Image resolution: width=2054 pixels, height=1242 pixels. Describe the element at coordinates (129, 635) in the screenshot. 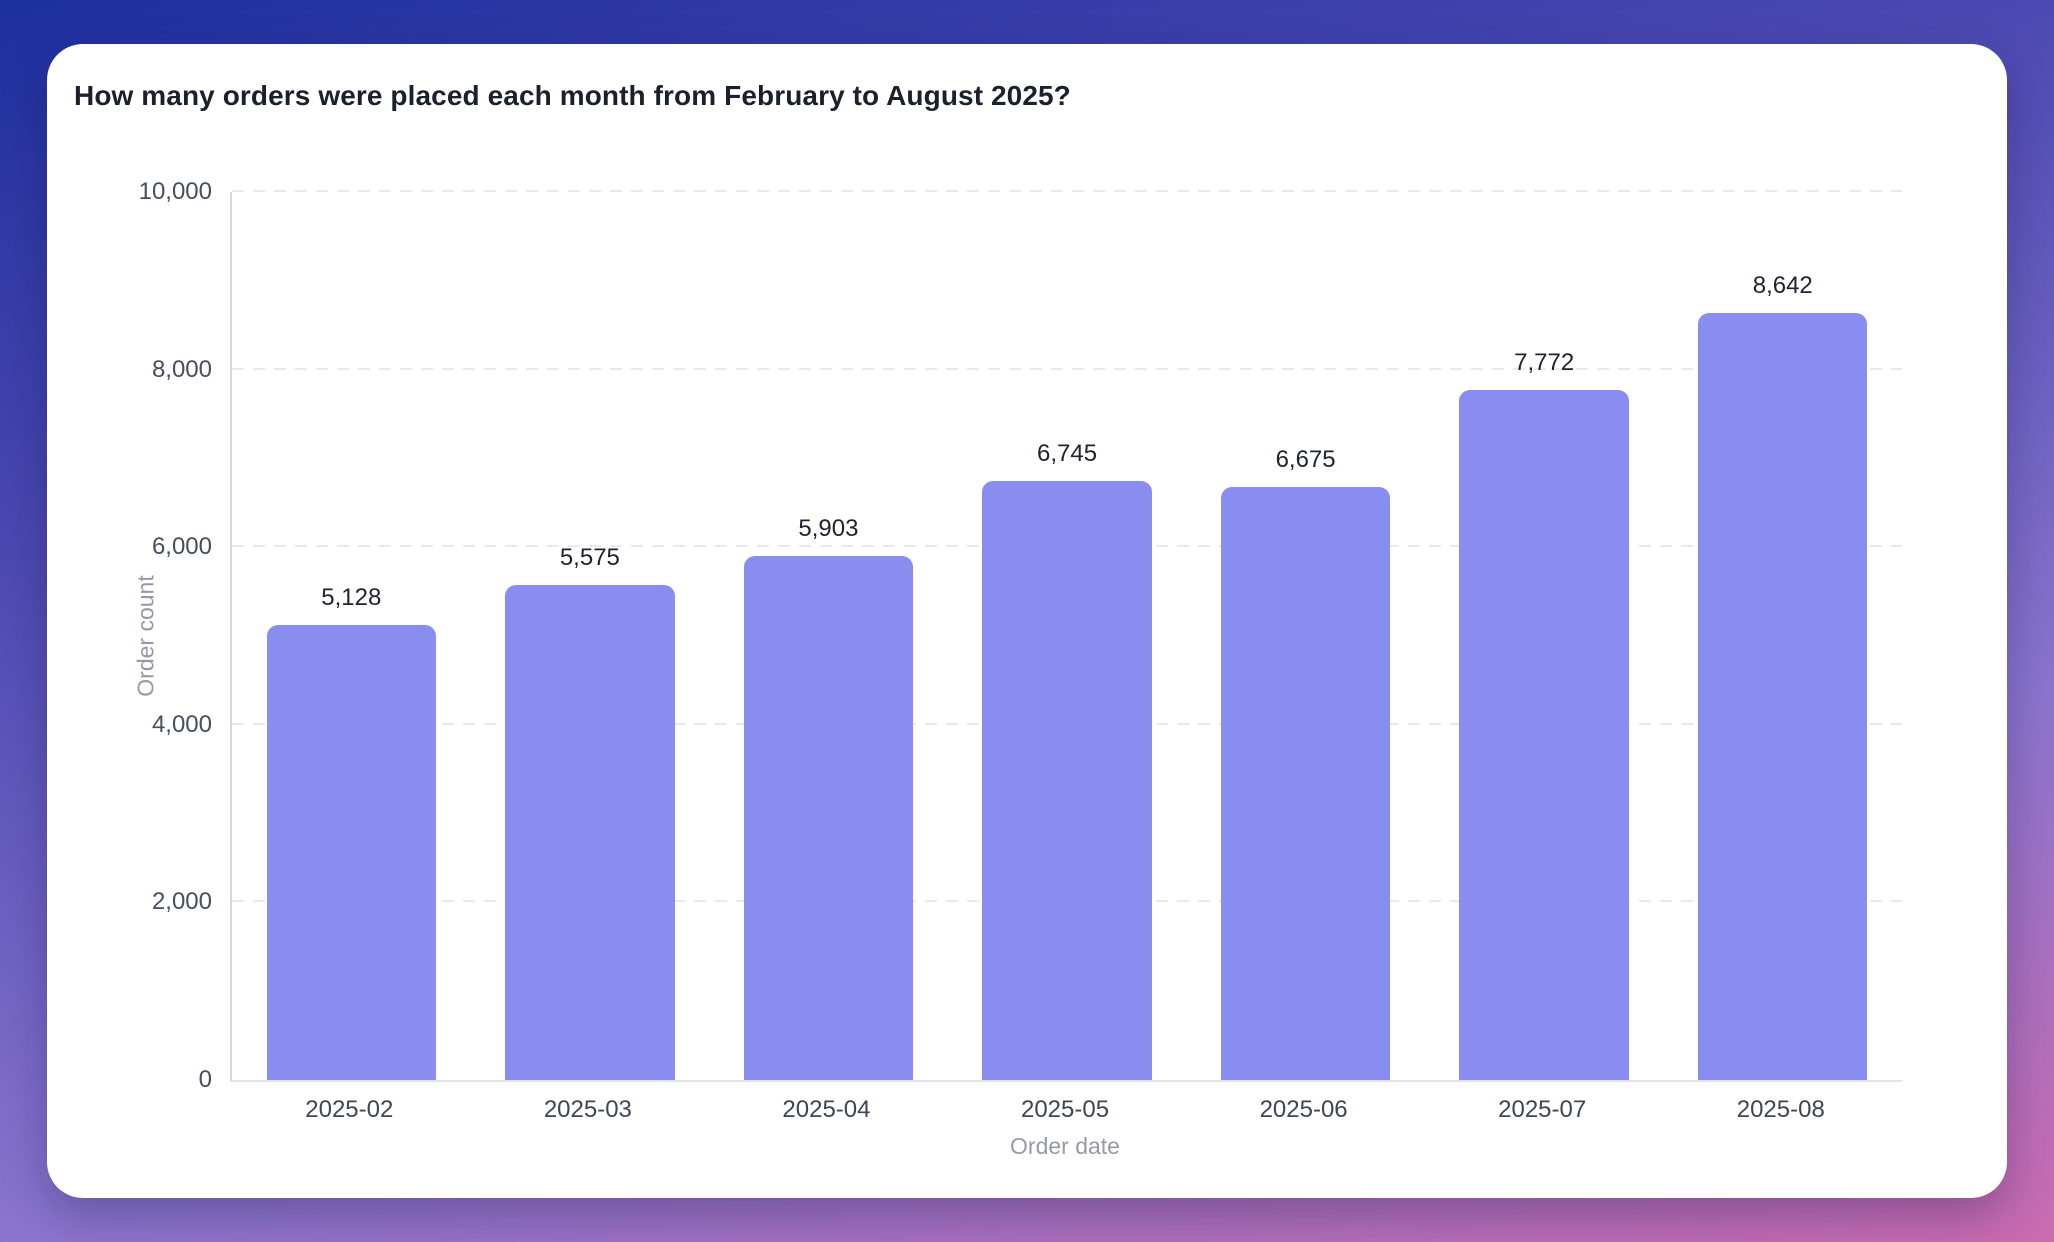

I see `y-axis-ticks: 0 2,000 4,000 6,000 8,000 10,000` at that location.